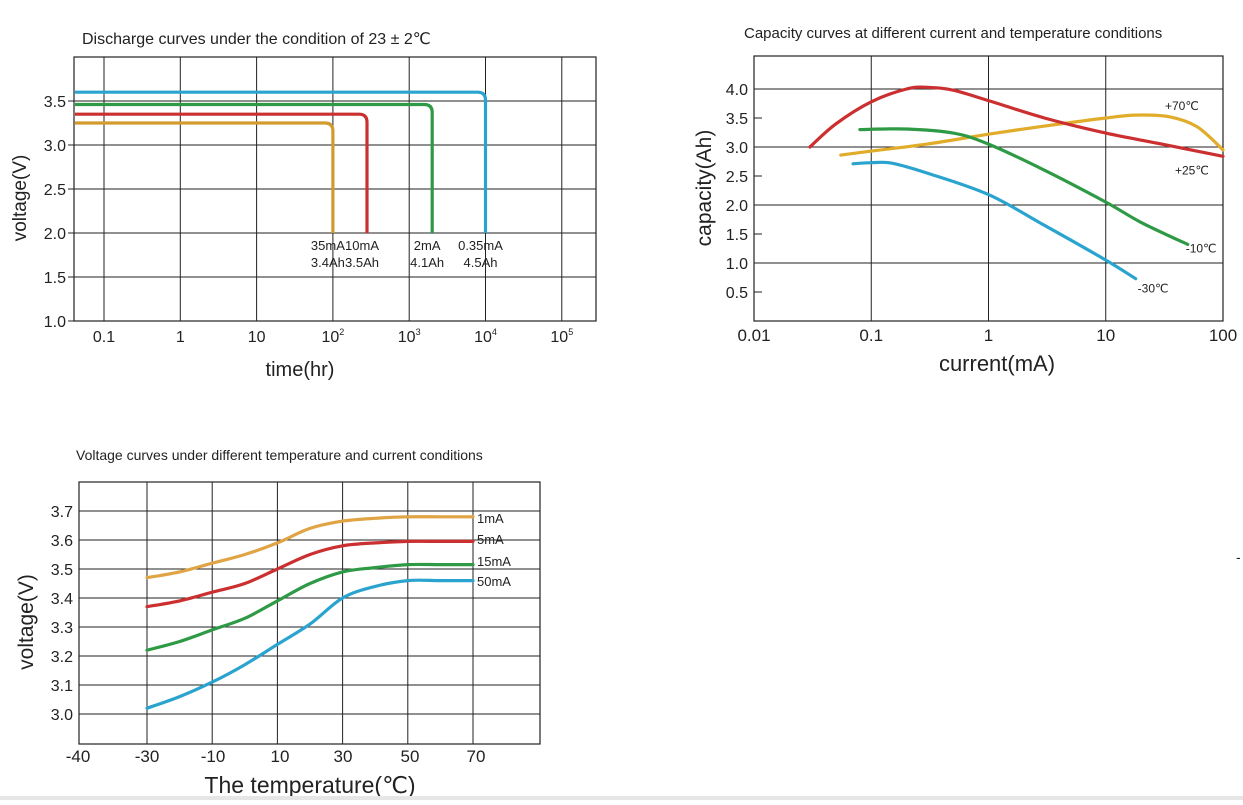  I want to click on capacity-y-axis-label: capacity(Ah), so click(704, 188).